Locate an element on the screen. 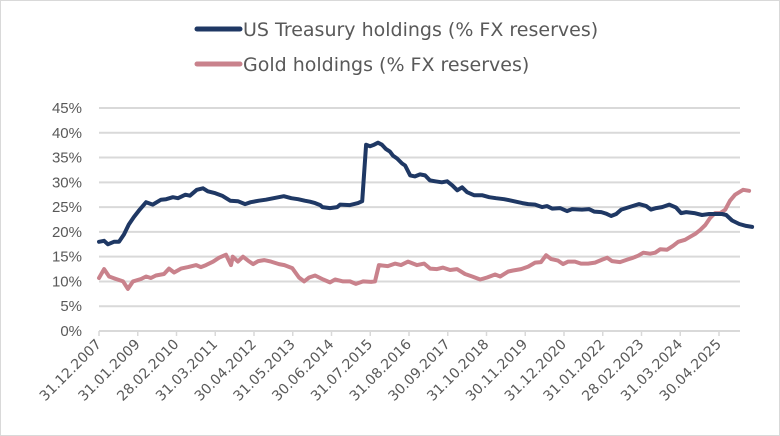 Image resolution: width=780 pixels, height=436 pixels. y-tick-label: 45% is located at coordinates (67, 108).